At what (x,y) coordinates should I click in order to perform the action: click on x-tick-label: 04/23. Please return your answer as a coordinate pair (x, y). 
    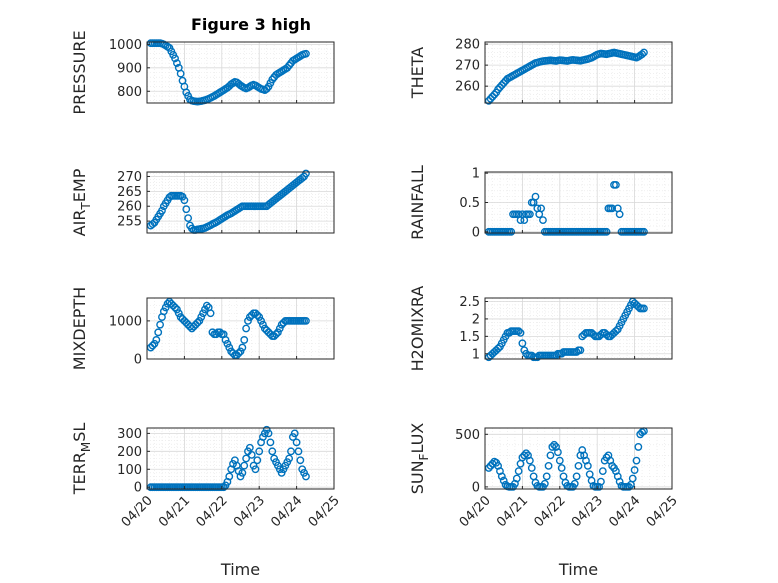
    Looking at the image, I should click on (587, 511).